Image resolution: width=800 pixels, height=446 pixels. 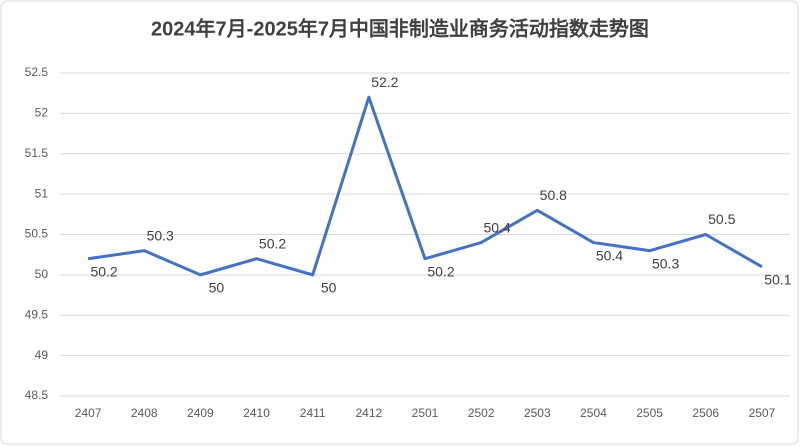 I want to click on data-label: 50.1, so click(x=777, y=280).